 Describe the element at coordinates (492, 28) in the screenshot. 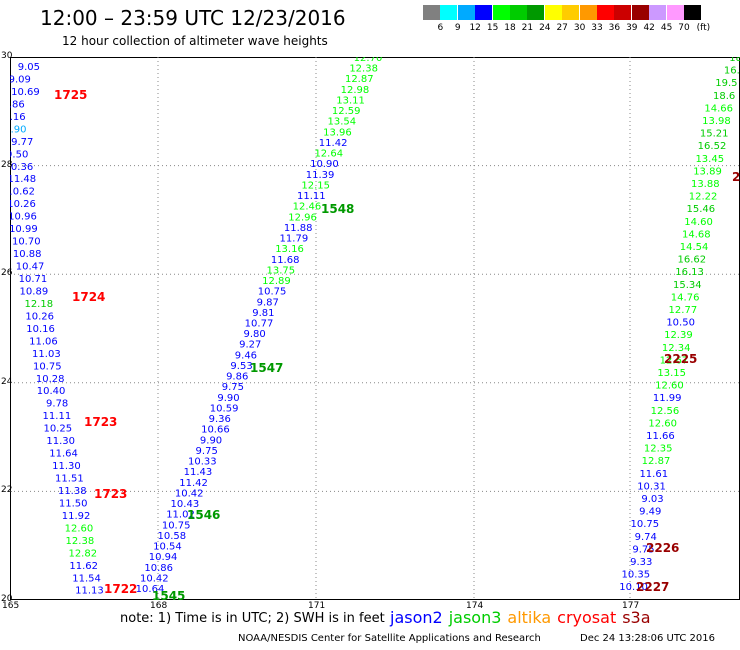

I see `legend-label: 15` at that location.